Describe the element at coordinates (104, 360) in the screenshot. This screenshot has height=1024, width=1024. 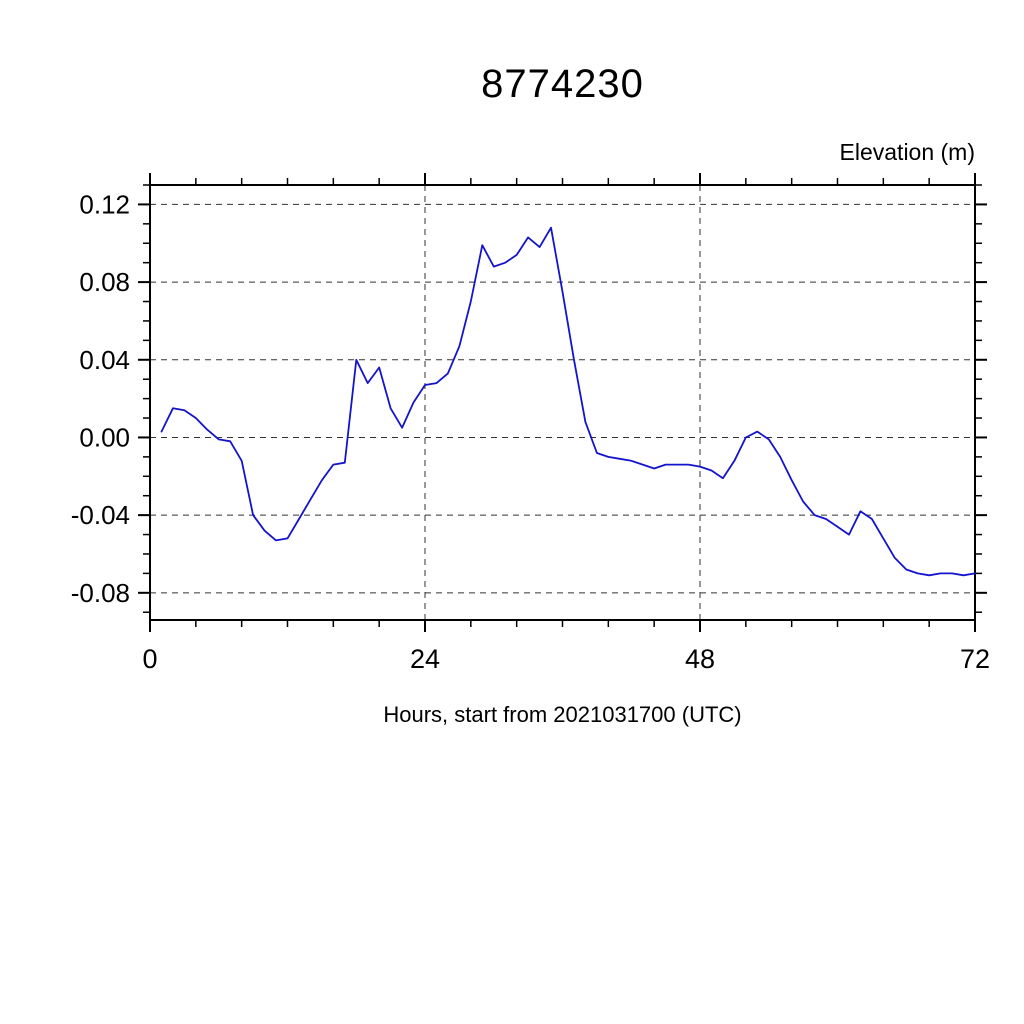
I see `y-tick-label: 0.04` at that location.